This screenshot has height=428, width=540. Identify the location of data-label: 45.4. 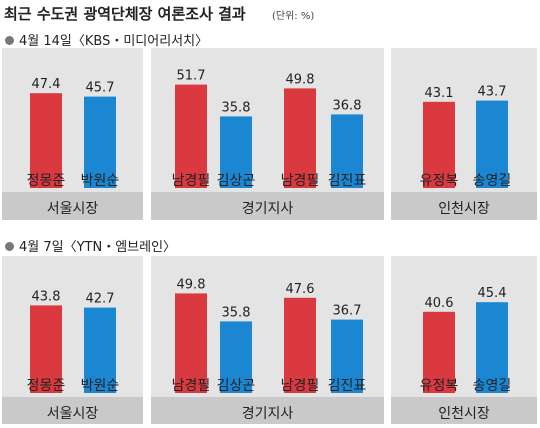
(492, 293).